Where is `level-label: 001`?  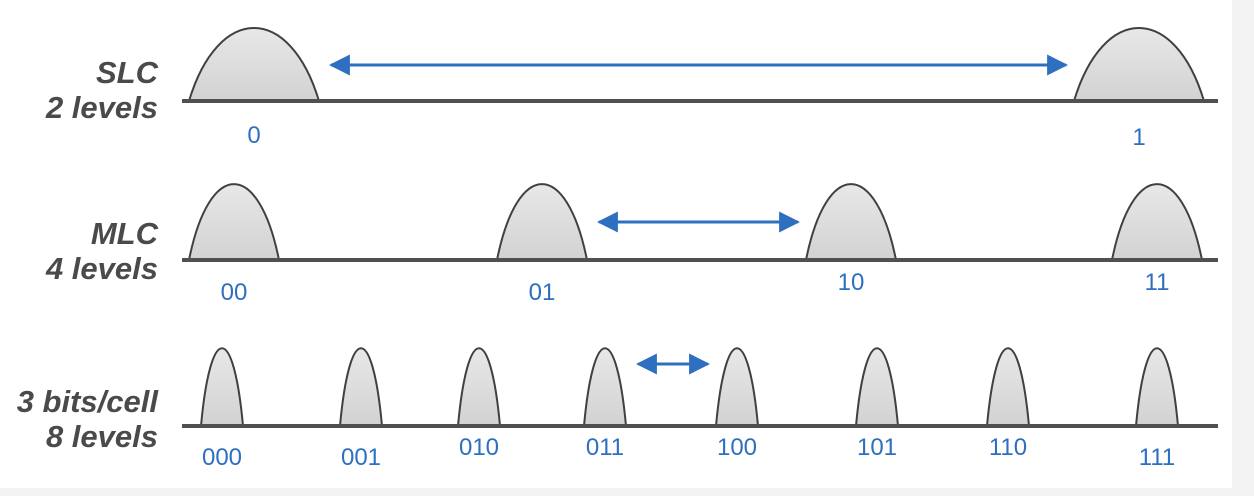 level-label: 001 is located at coordinates (361, 457).